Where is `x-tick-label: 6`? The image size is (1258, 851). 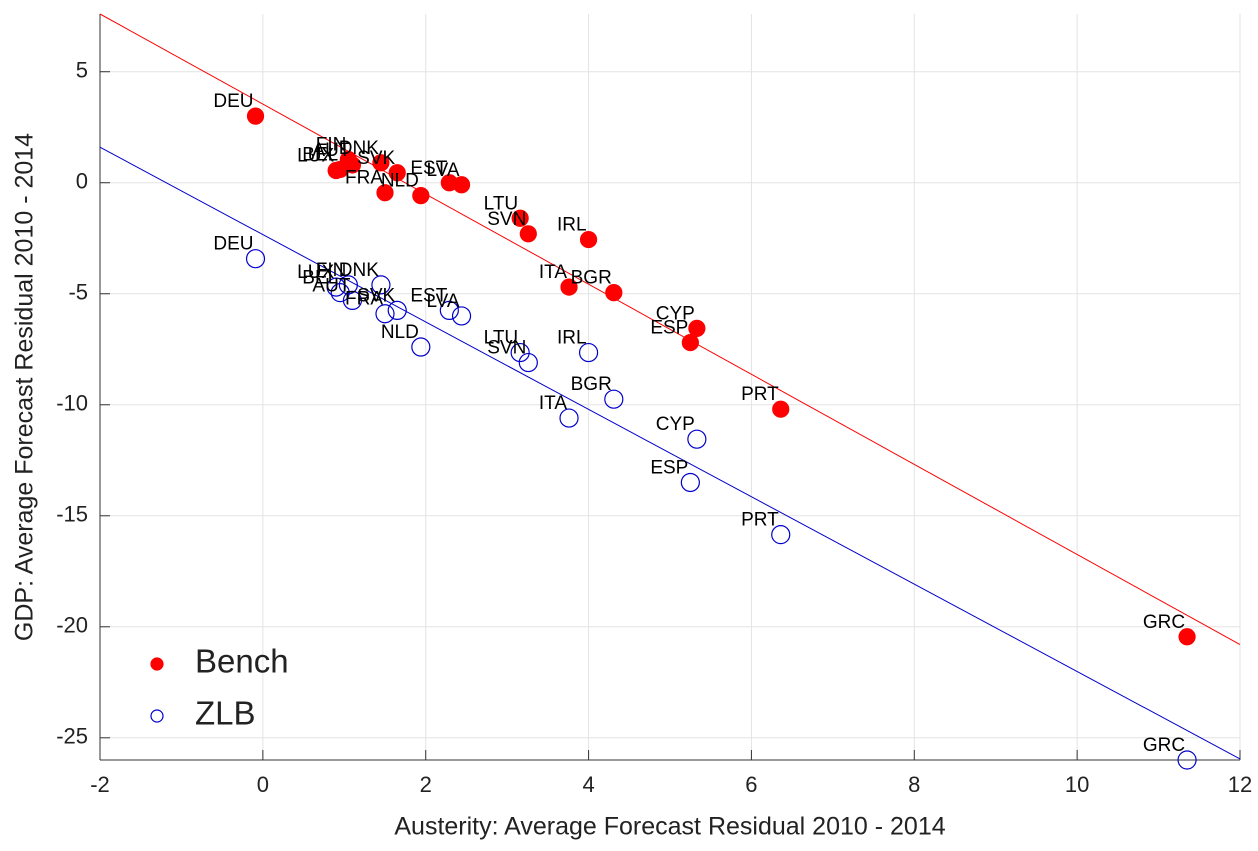
x-tick-label: 6 is located at coordinates (751, 784).